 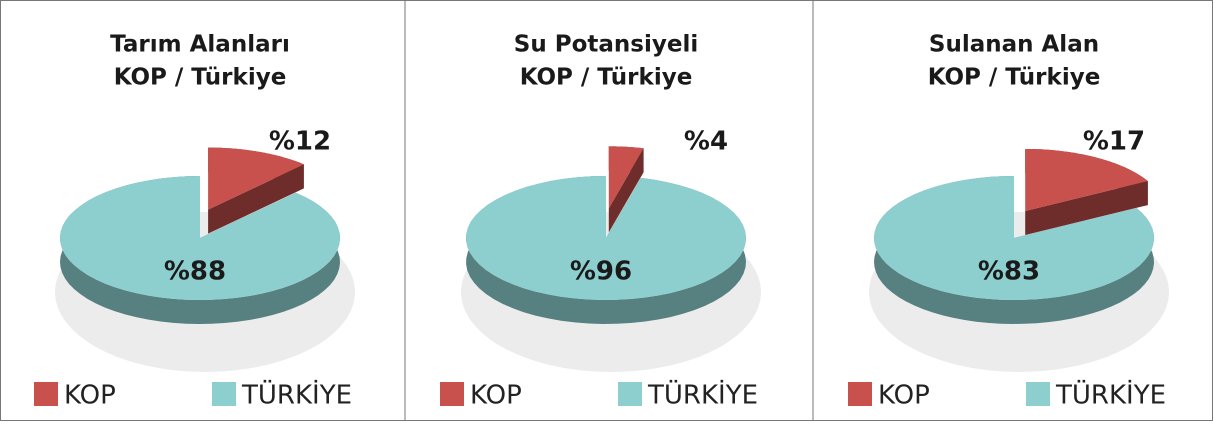 I want to click on value-label: %12, so click(x=300, y=142).